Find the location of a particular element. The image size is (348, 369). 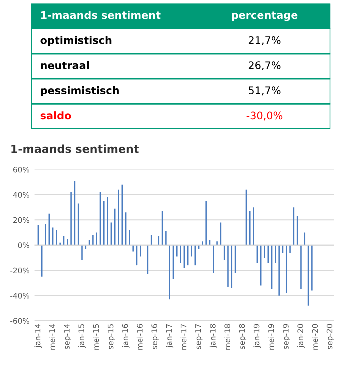

category-label: saldo is located at coordinates (56, 116).